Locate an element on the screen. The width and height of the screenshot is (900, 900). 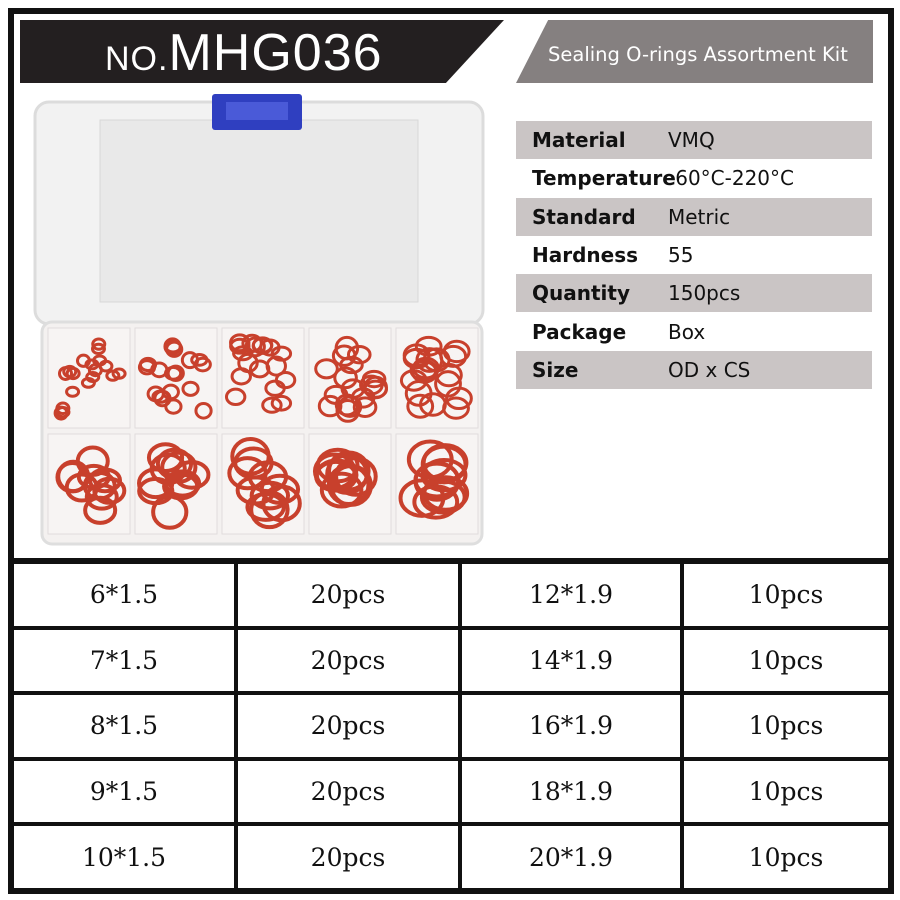
spec-label: Material is located at coordinates (579, 140).